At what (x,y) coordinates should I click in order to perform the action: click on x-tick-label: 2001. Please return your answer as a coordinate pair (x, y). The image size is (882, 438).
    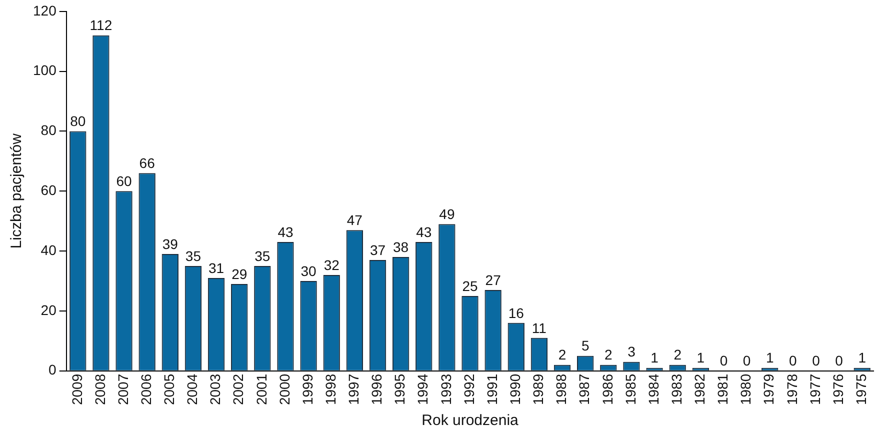
    Looking at the image, I should click on (261, 390).